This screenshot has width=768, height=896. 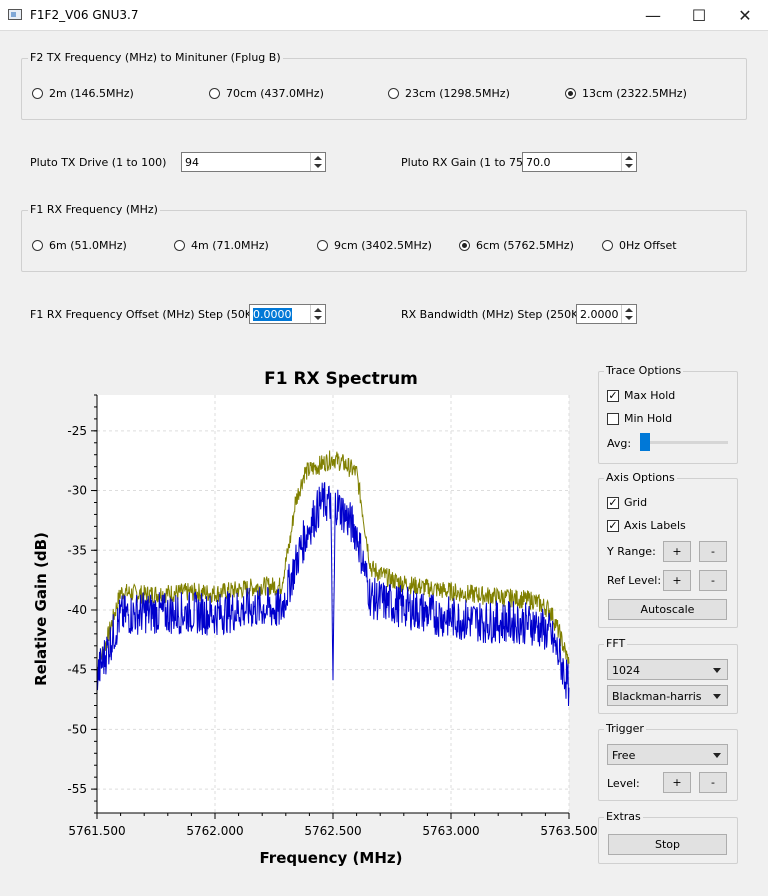 I want to click on ref-level-minus-button: -, so click(x=713, y=580).